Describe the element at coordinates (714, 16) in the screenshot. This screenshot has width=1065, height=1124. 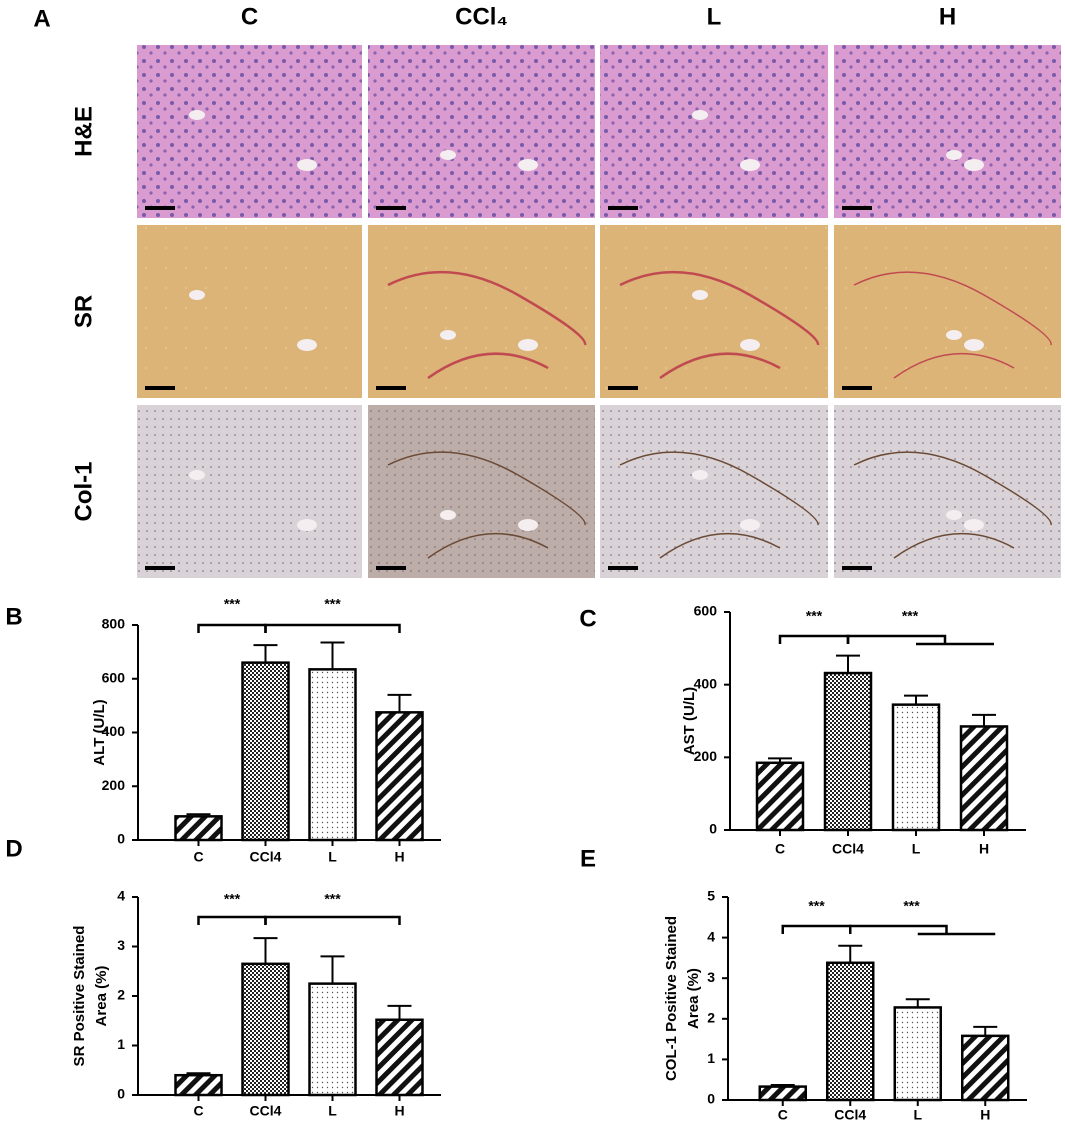
I see `column-label: L` at that location.